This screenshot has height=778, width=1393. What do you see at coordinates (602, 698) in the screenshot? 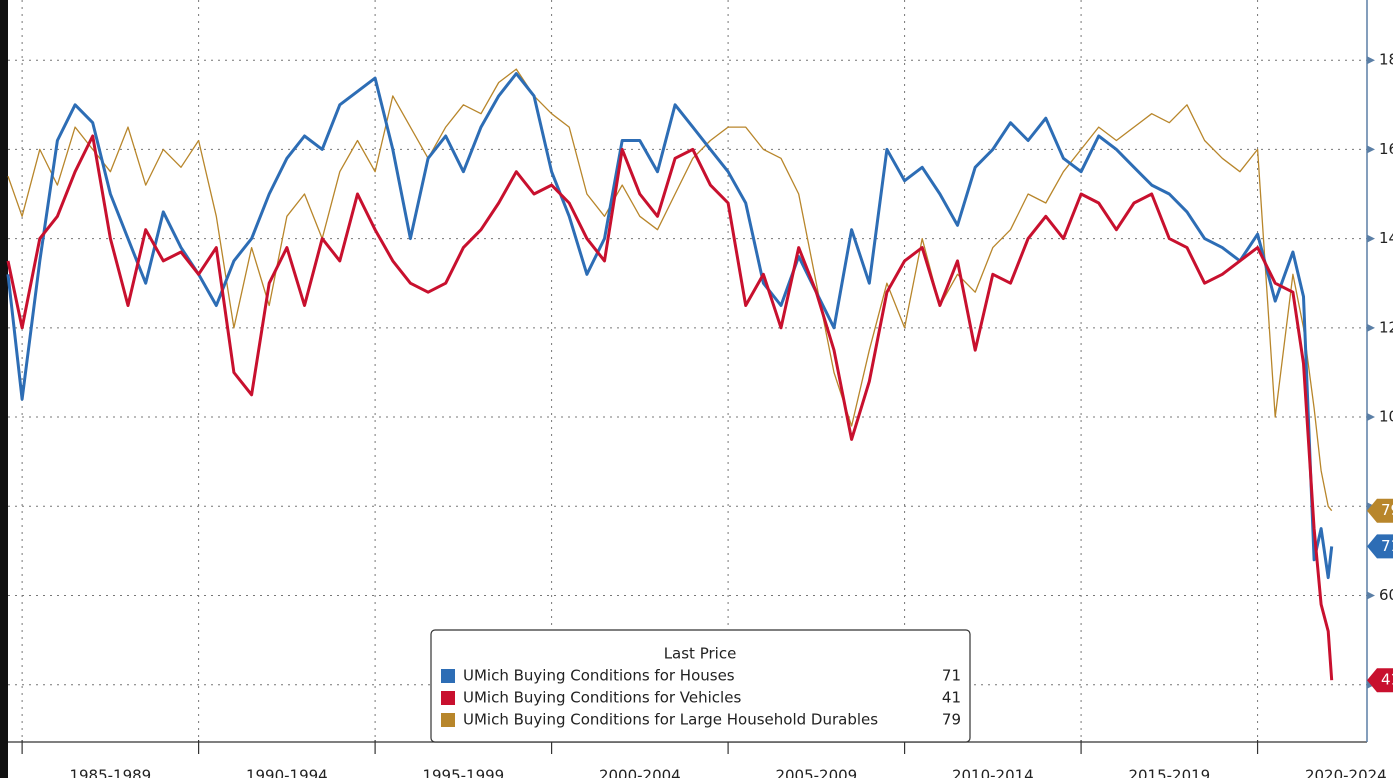
I see `legend-label: UMich Buying Conditions for Vehicles` at bounding box center [602, 698].